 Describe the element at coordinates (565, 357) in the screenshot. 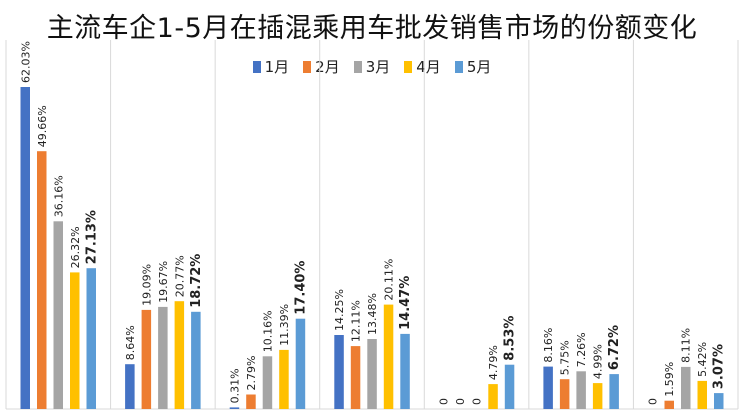

I see `data-label: 5.75%` at that location.